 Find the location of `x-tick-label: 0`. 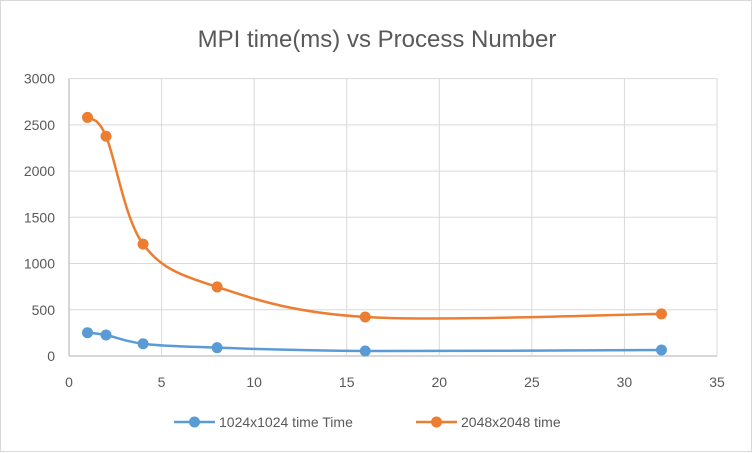

x-tick-label: 0 is located at coordinates (69, 382).